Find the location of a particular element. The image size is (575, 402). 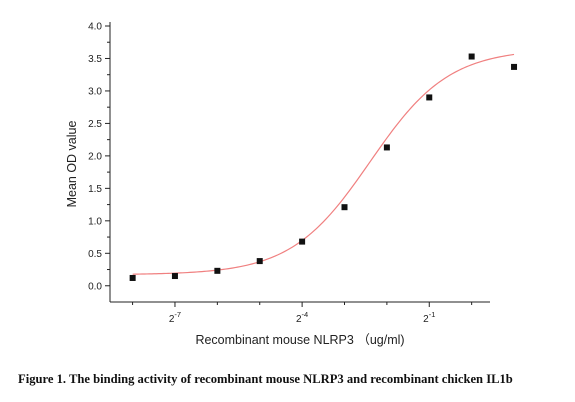

y-tick-label: 2.0 is located at coordinates (95, 156).